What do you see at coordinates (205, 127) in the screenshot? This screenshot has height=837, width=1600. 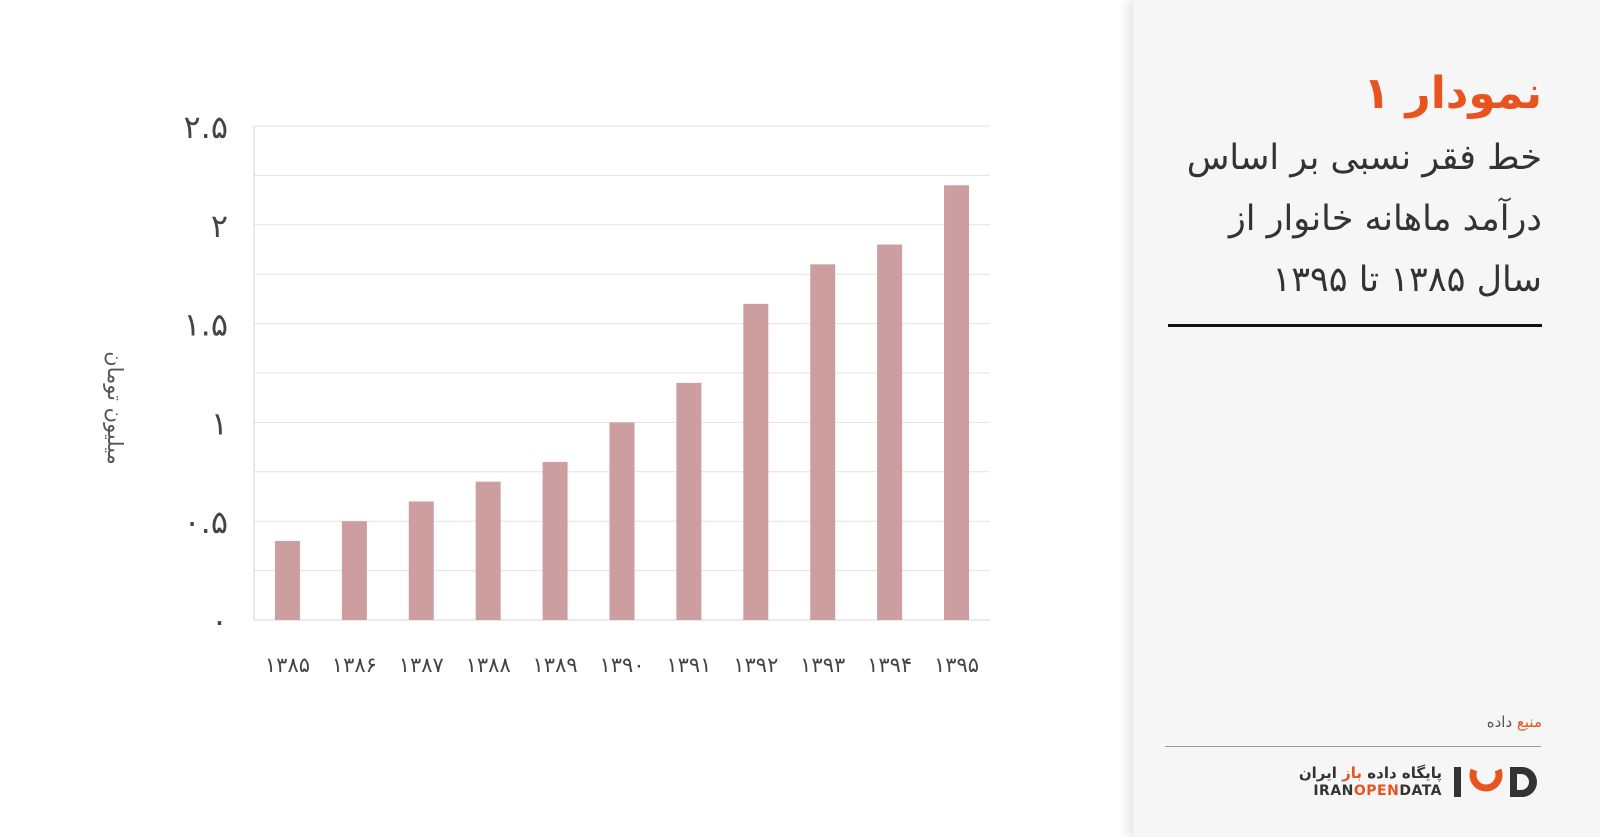 I see `y-tick-label: ۲.۵` at bounding box center [205, 127].